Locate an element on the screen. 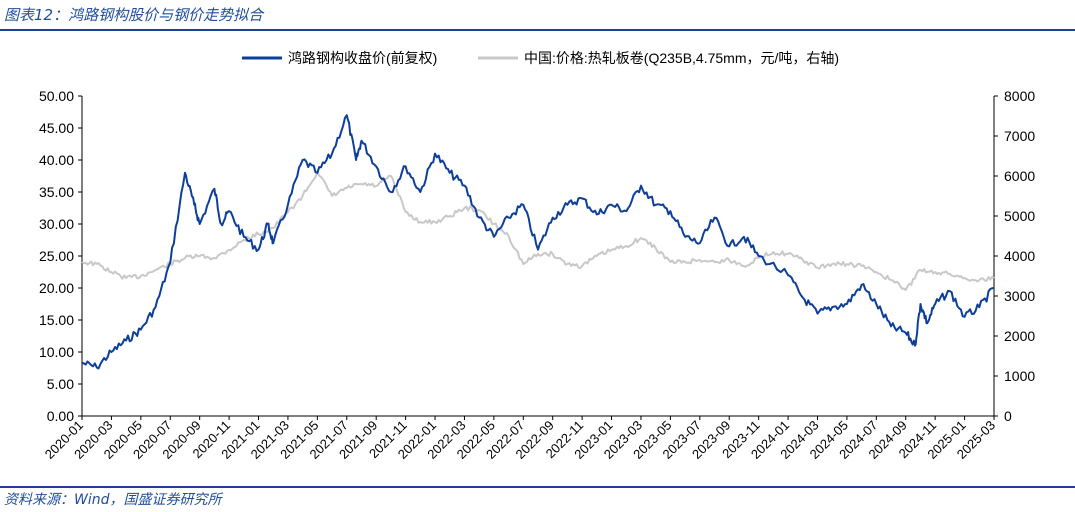 The image size is (1075, 512). y-left-tick-label: 25.00 is located at coordinates (56, 256).